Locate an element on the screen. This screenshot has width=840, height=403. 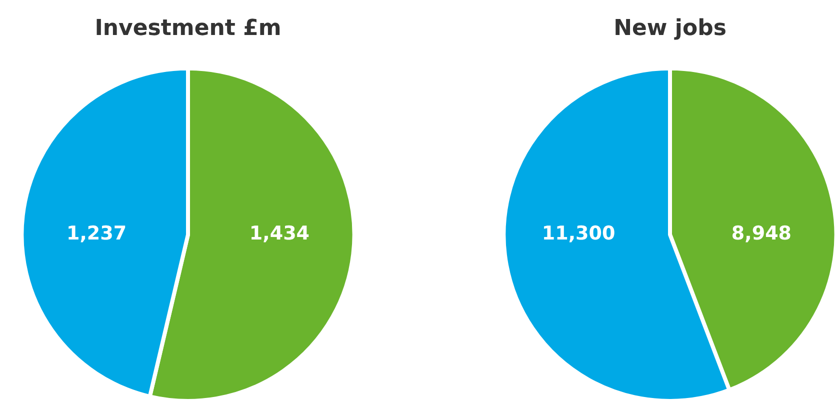
chart-title: New jobs is located at coordinates (670, 28).